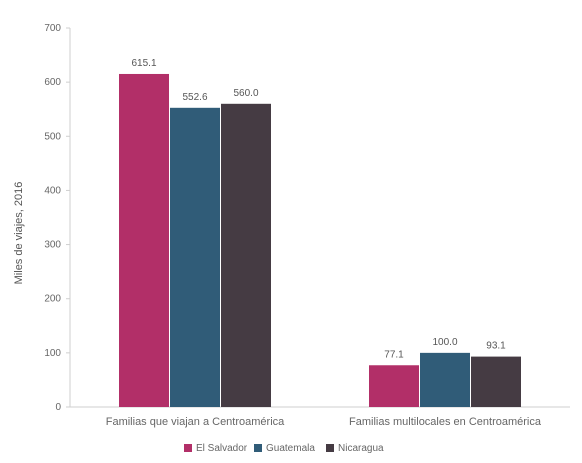 Image resolution: width=582 pixels, height=463 pixels. What do you see at coordinates (290, 448) in the screenshot?
I see `legend-label: Guatemala` at bounding box center [290, 448].